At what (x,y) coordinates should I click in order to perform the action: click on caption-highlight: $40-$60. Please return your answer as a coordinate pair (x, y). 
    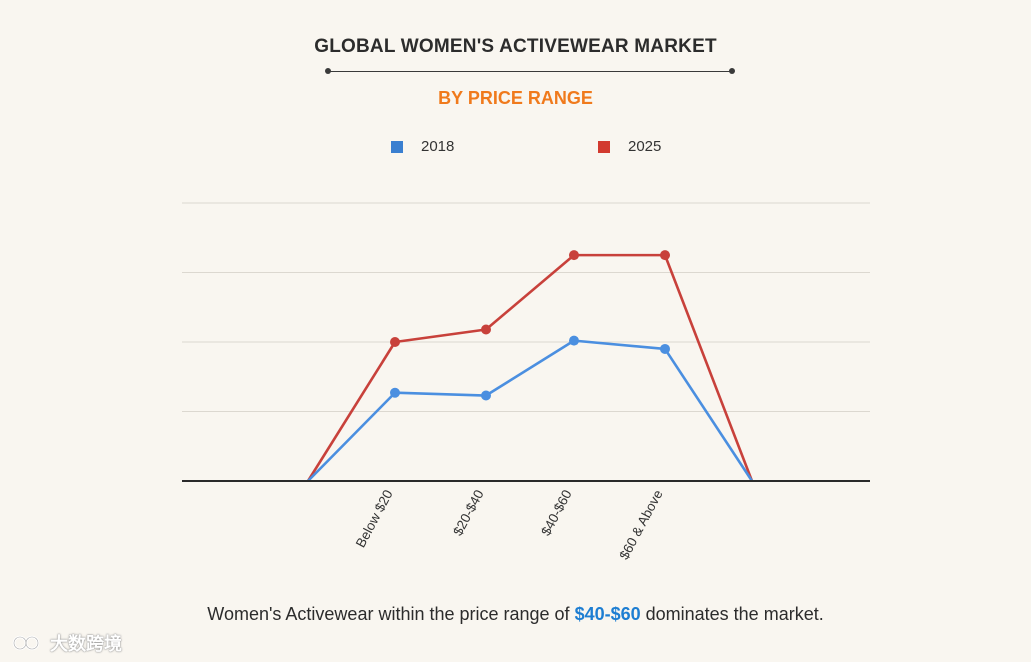
    Looking at the image, I should click on (607, 614).